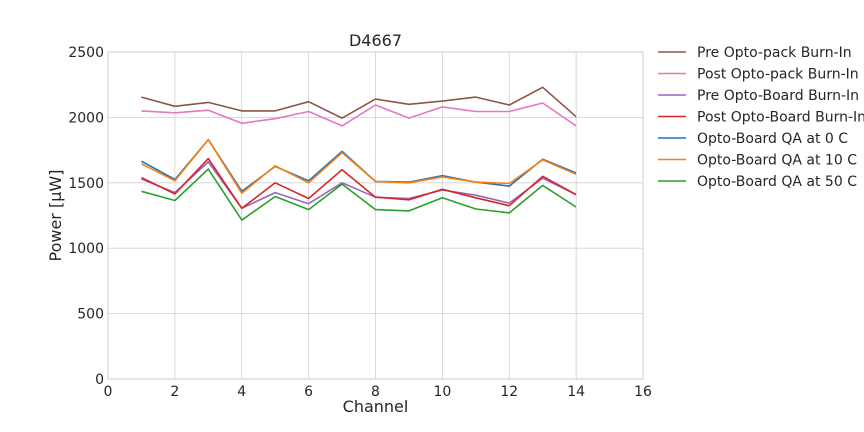 This screenshot has width=864, height=432. I want to click on x-tick-label: 14, so click(576, 392).